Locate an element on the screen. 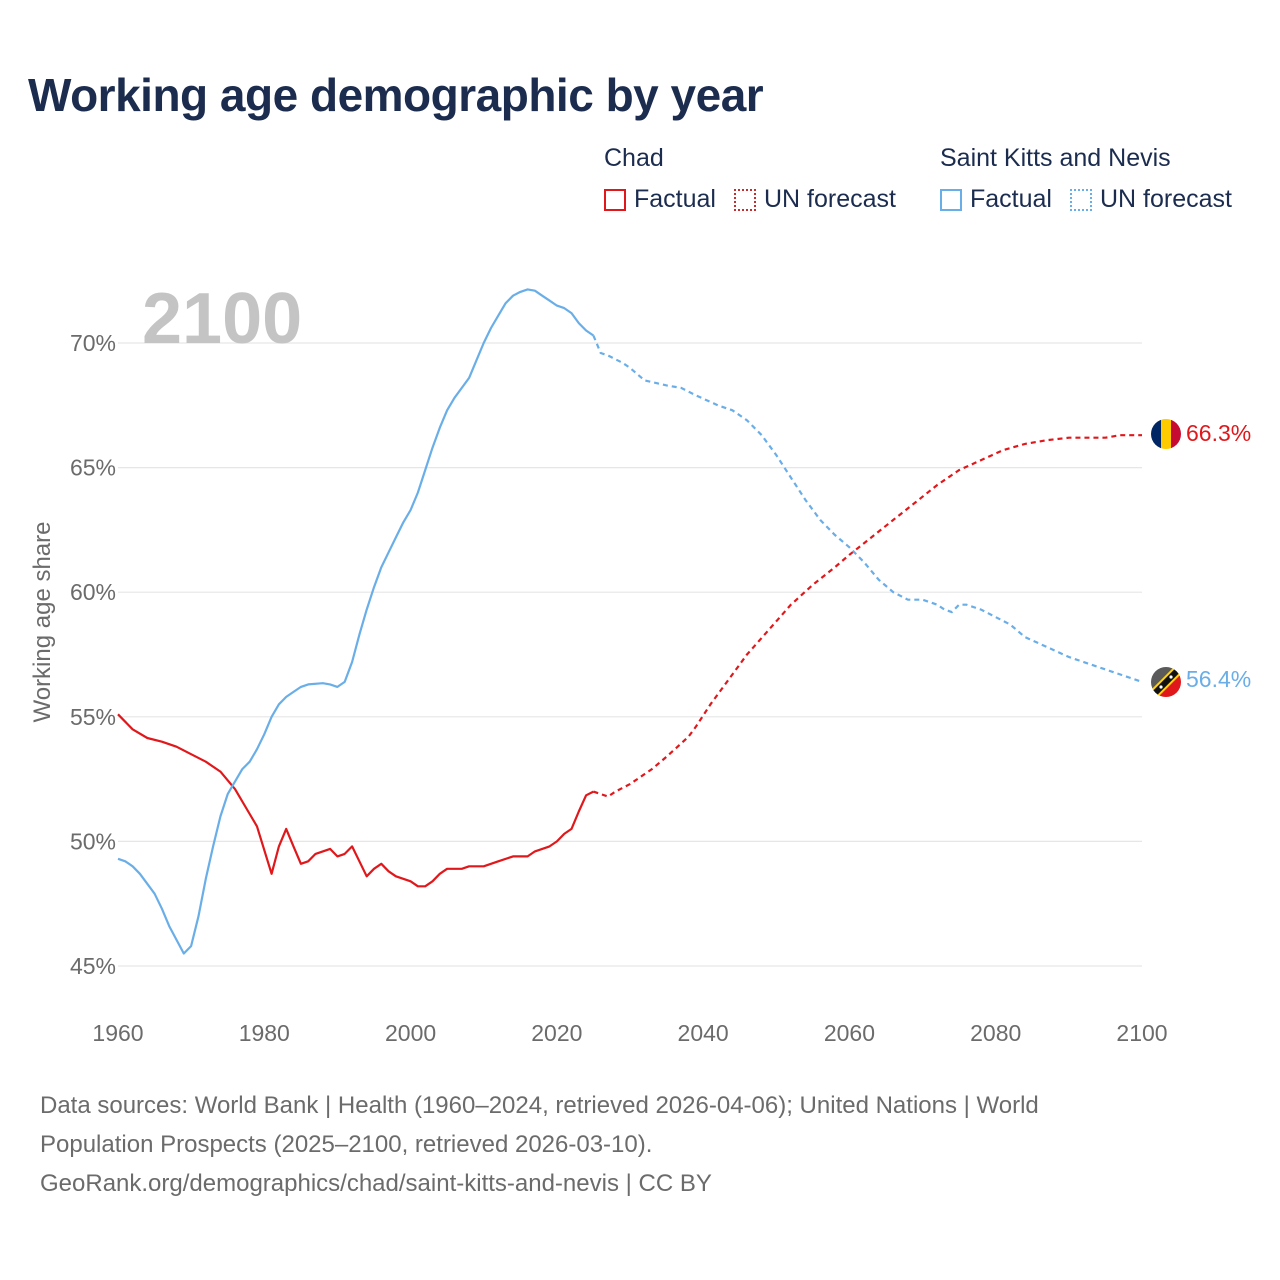 The width and height of the screenshot is (1280, 1280). saint-kitts-and-nevis-flag-icon is located at coordinates (1166, 682).